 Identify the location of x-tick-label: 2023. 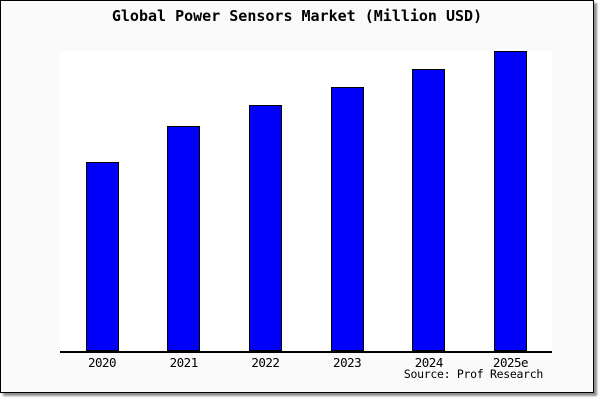
(347, 362).